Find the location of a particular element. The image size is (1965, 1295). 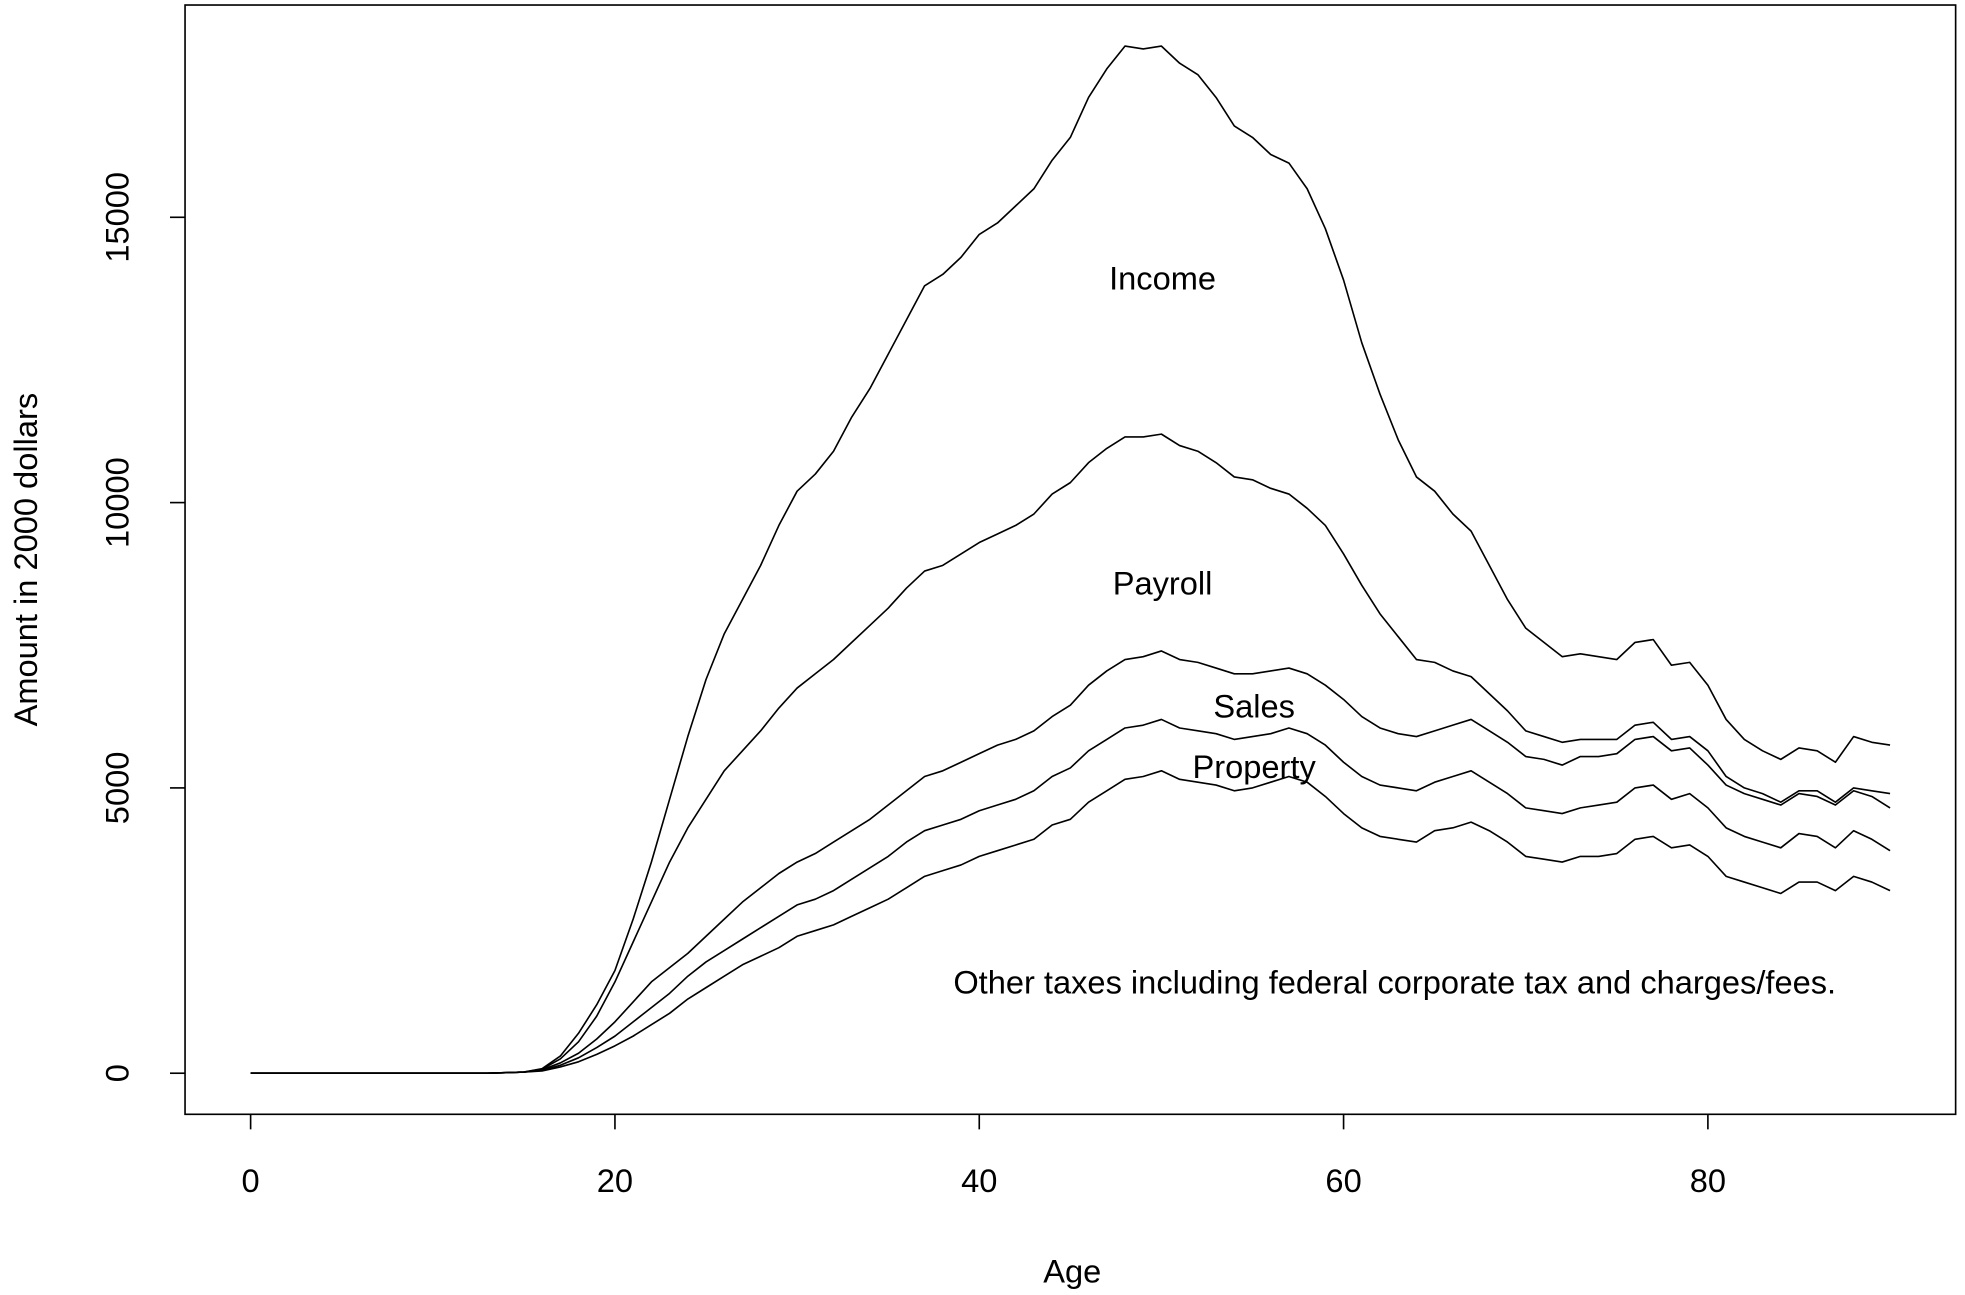

annotation: Property is located at coordinates (1255, 766).